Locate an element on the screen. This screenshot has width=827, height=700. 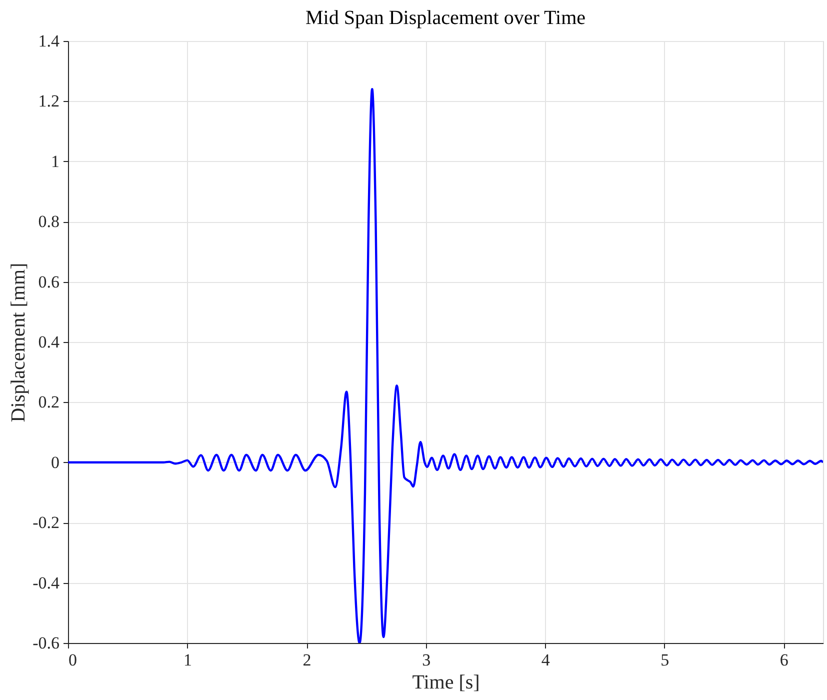
x-tick-label: 6 is located at coordinates (784, 660).